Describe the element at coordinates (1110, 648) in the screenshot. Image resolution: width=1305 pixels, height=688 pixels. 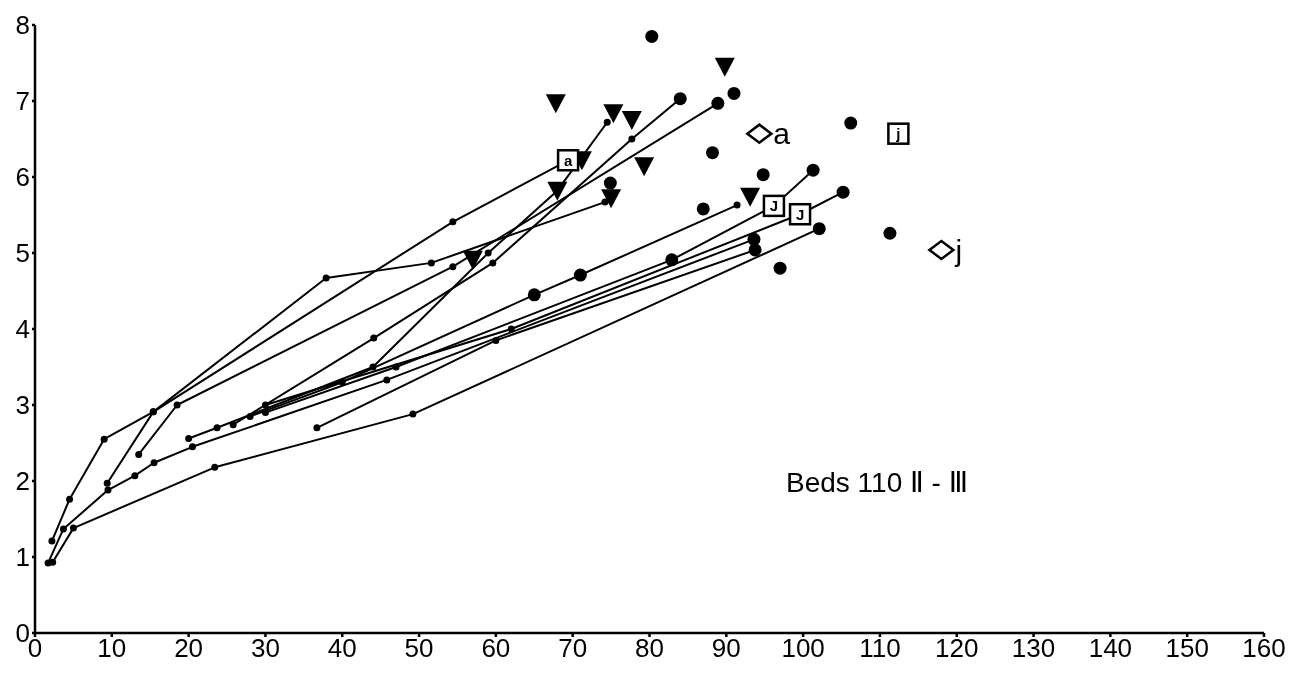
I see `x-tick-label: 140` at that location.